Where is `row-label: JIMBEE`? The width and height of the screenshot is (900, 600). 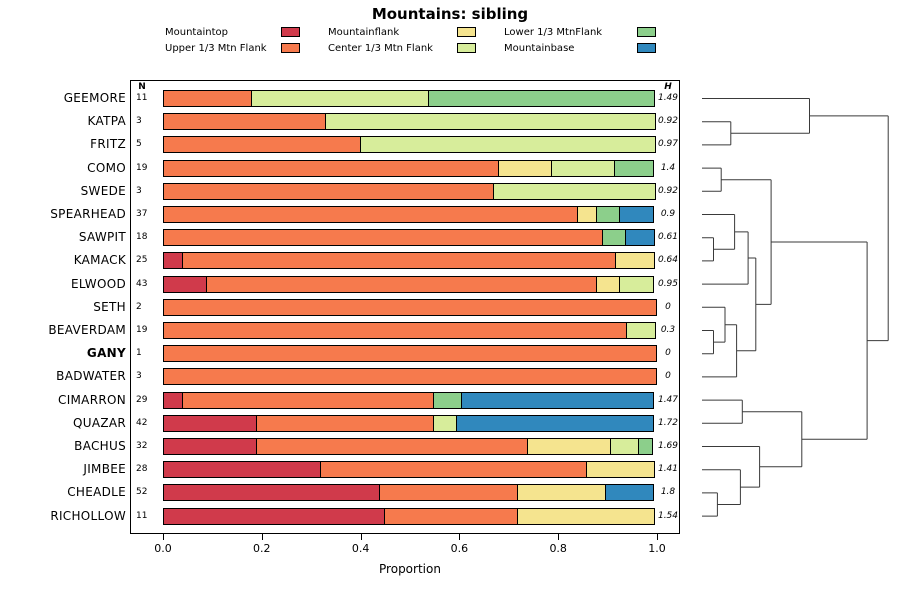 row-label: JIMBEE is located at coordinates (104, 469).